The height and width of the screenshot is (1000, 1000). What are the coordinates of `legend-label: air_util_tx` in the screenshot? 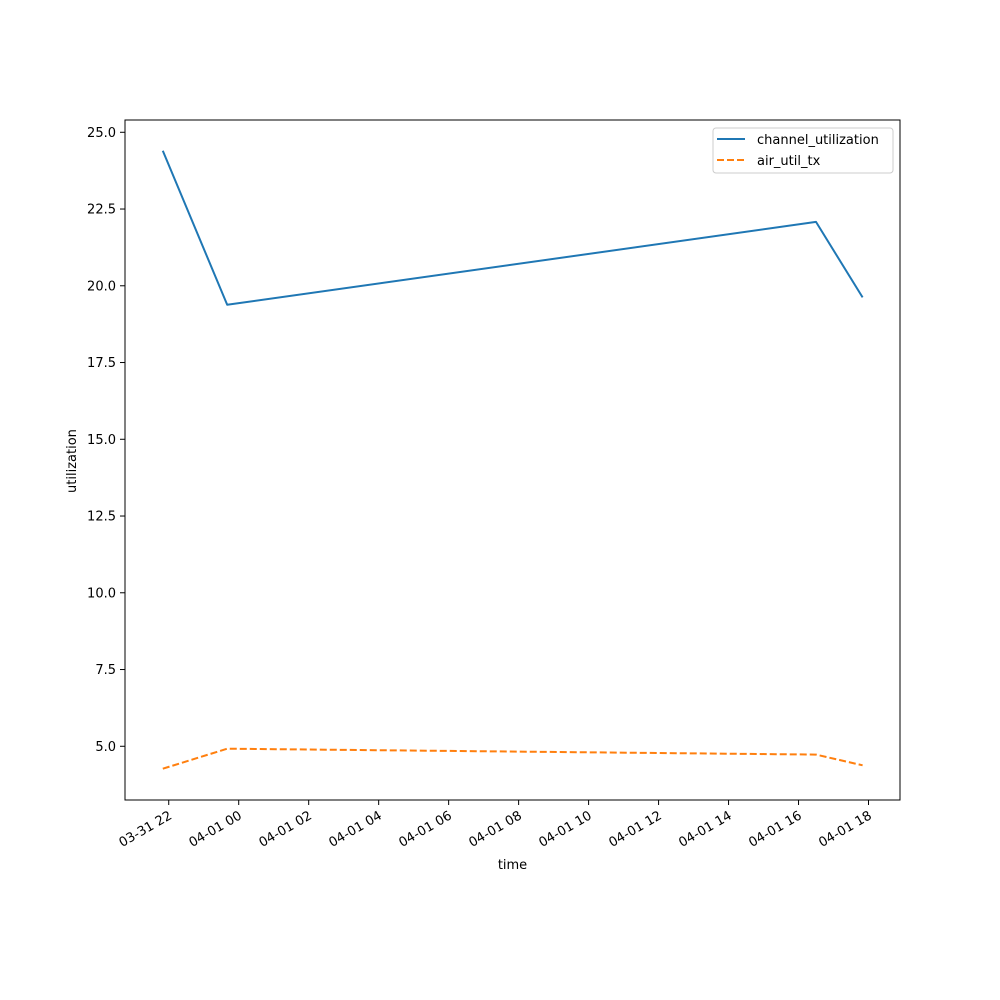 It's located at (789, 161).